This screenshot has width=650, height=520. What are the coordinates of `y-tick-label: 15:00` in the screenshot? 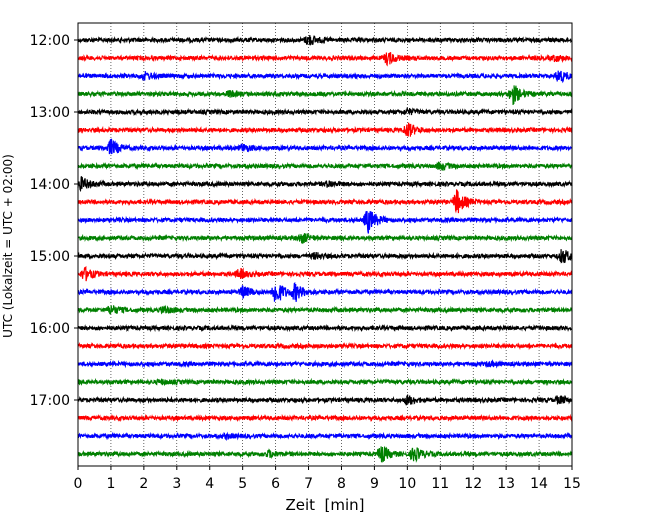 It's located at (50, 257).